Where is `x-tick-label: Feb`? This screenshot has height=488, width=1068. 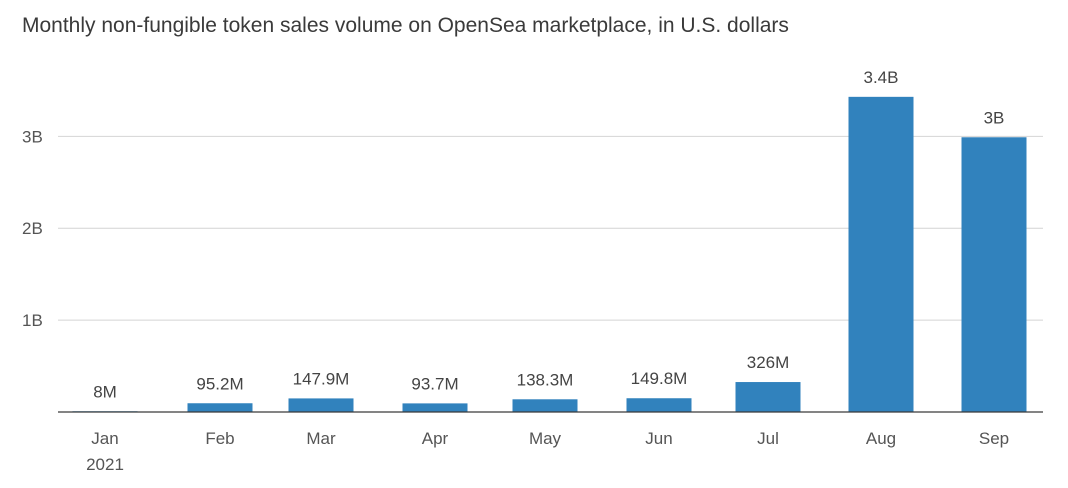 x-tick-label: Feb is located at coordinates (219, 438).